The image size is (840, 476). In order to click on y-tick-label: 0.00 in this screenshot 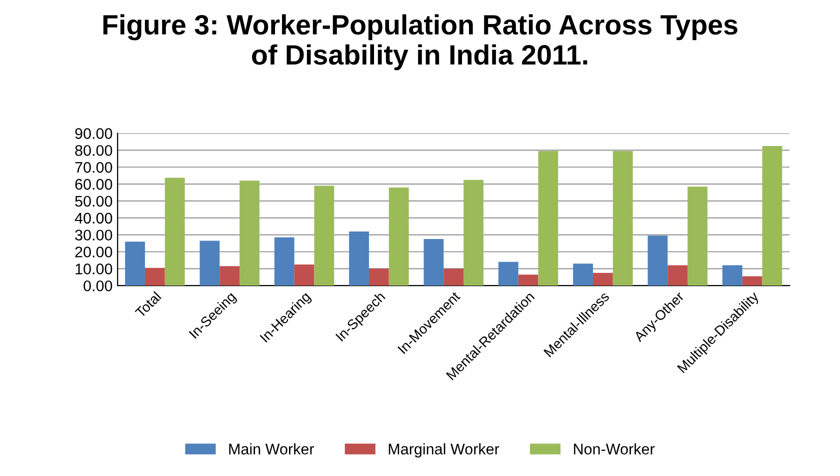, I will do `click(98, 286)`.